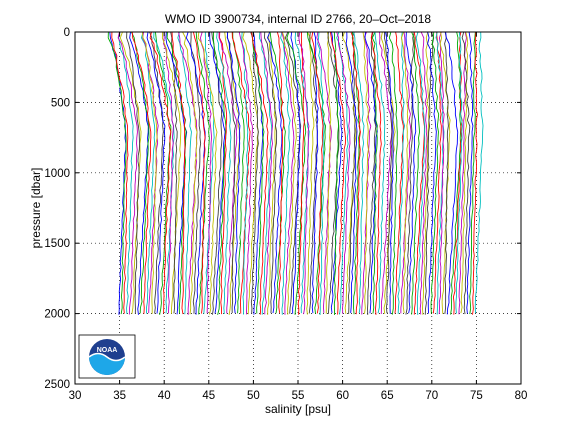  What do you see at coordinates (107, 350) in the screenshot?
I see `noaa-logo-text: NOAA` at bounding box center [107, 350].